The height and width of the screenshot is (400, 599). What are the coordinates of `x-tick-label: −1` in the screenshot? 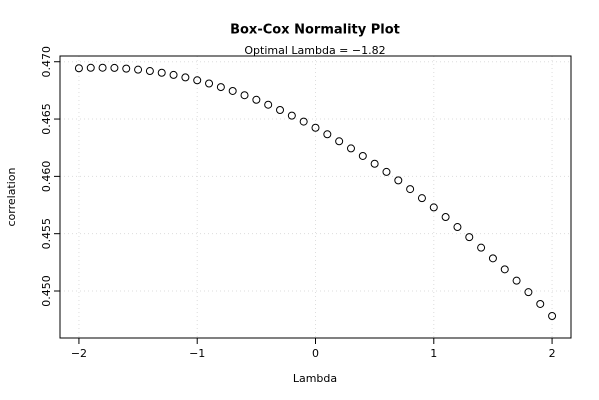 It's located at (197, 353).